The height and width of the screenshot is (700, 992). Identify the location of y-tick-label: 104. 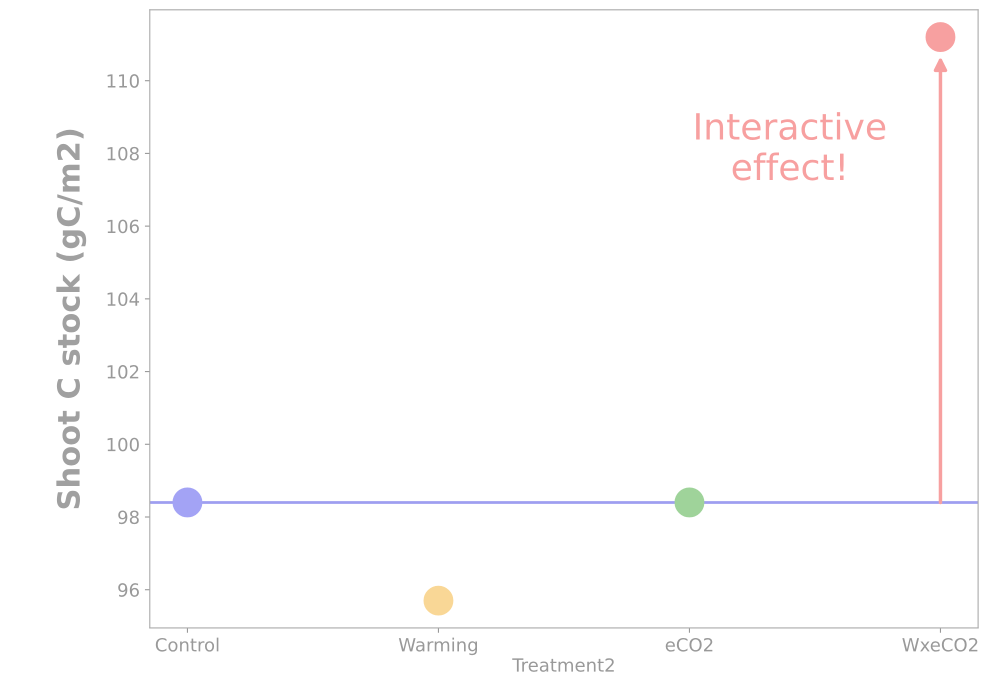
(124, 299).